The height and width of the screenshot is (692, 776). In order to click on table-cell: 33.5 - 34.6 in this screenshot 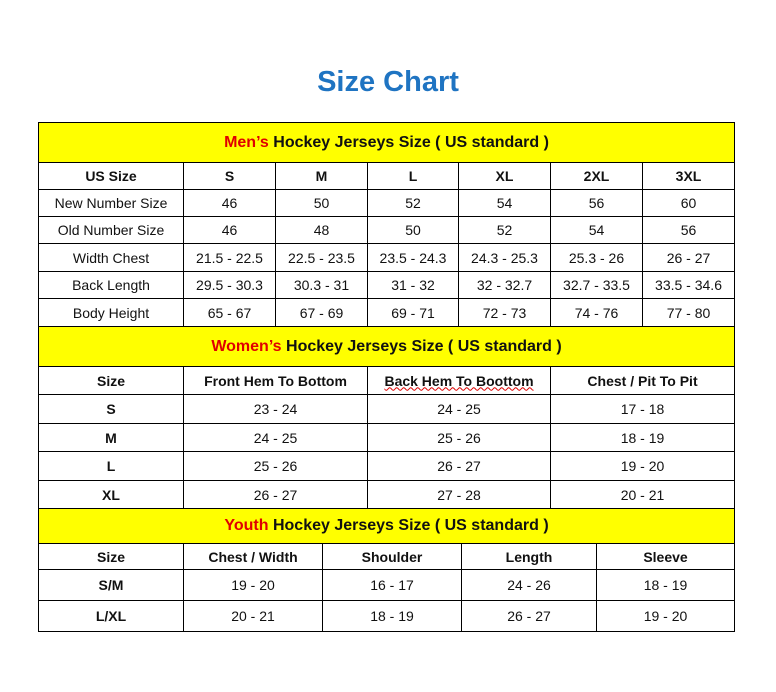, I will do `click(688, 285)`.